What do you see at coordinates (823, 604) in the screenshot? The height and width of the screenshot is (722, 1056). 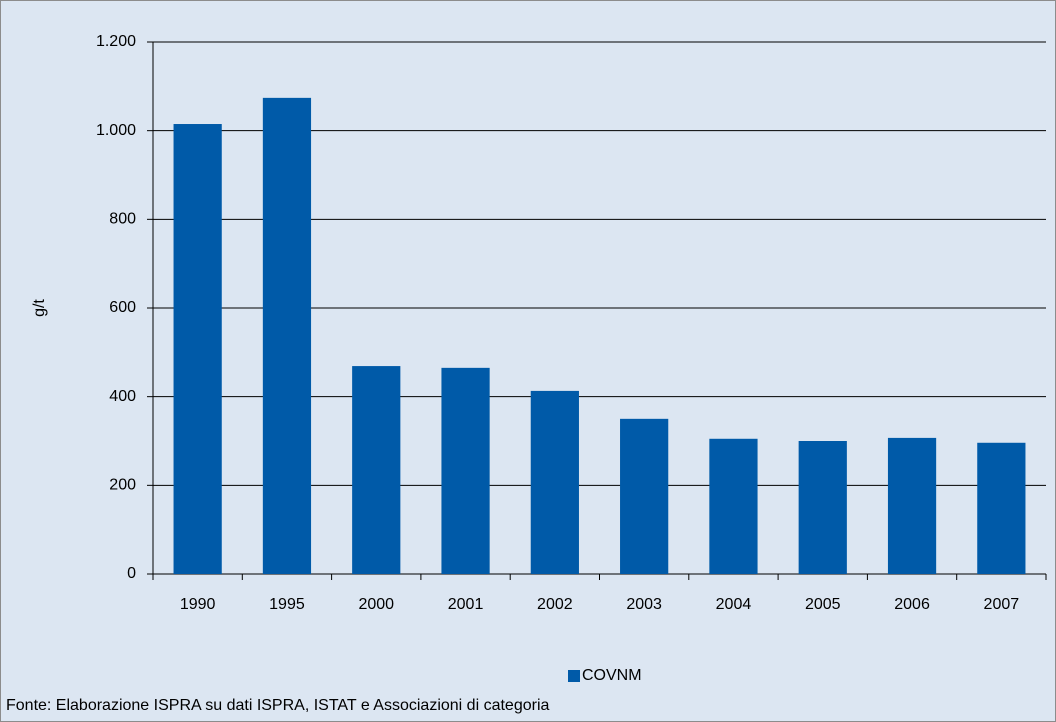 I see `x-tick-label: 2005` at bounding box center [823, 604].